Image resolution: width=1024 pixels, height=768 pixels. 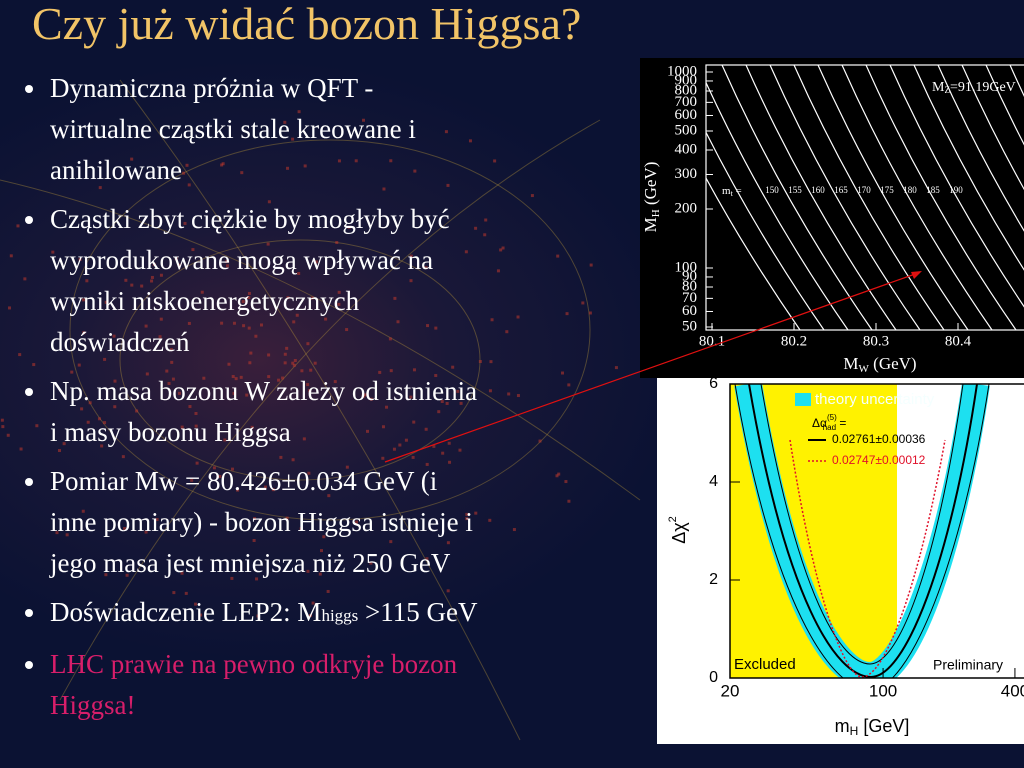 I want to click on bullet-text: >115 GeV, so click(x=418, y=612).